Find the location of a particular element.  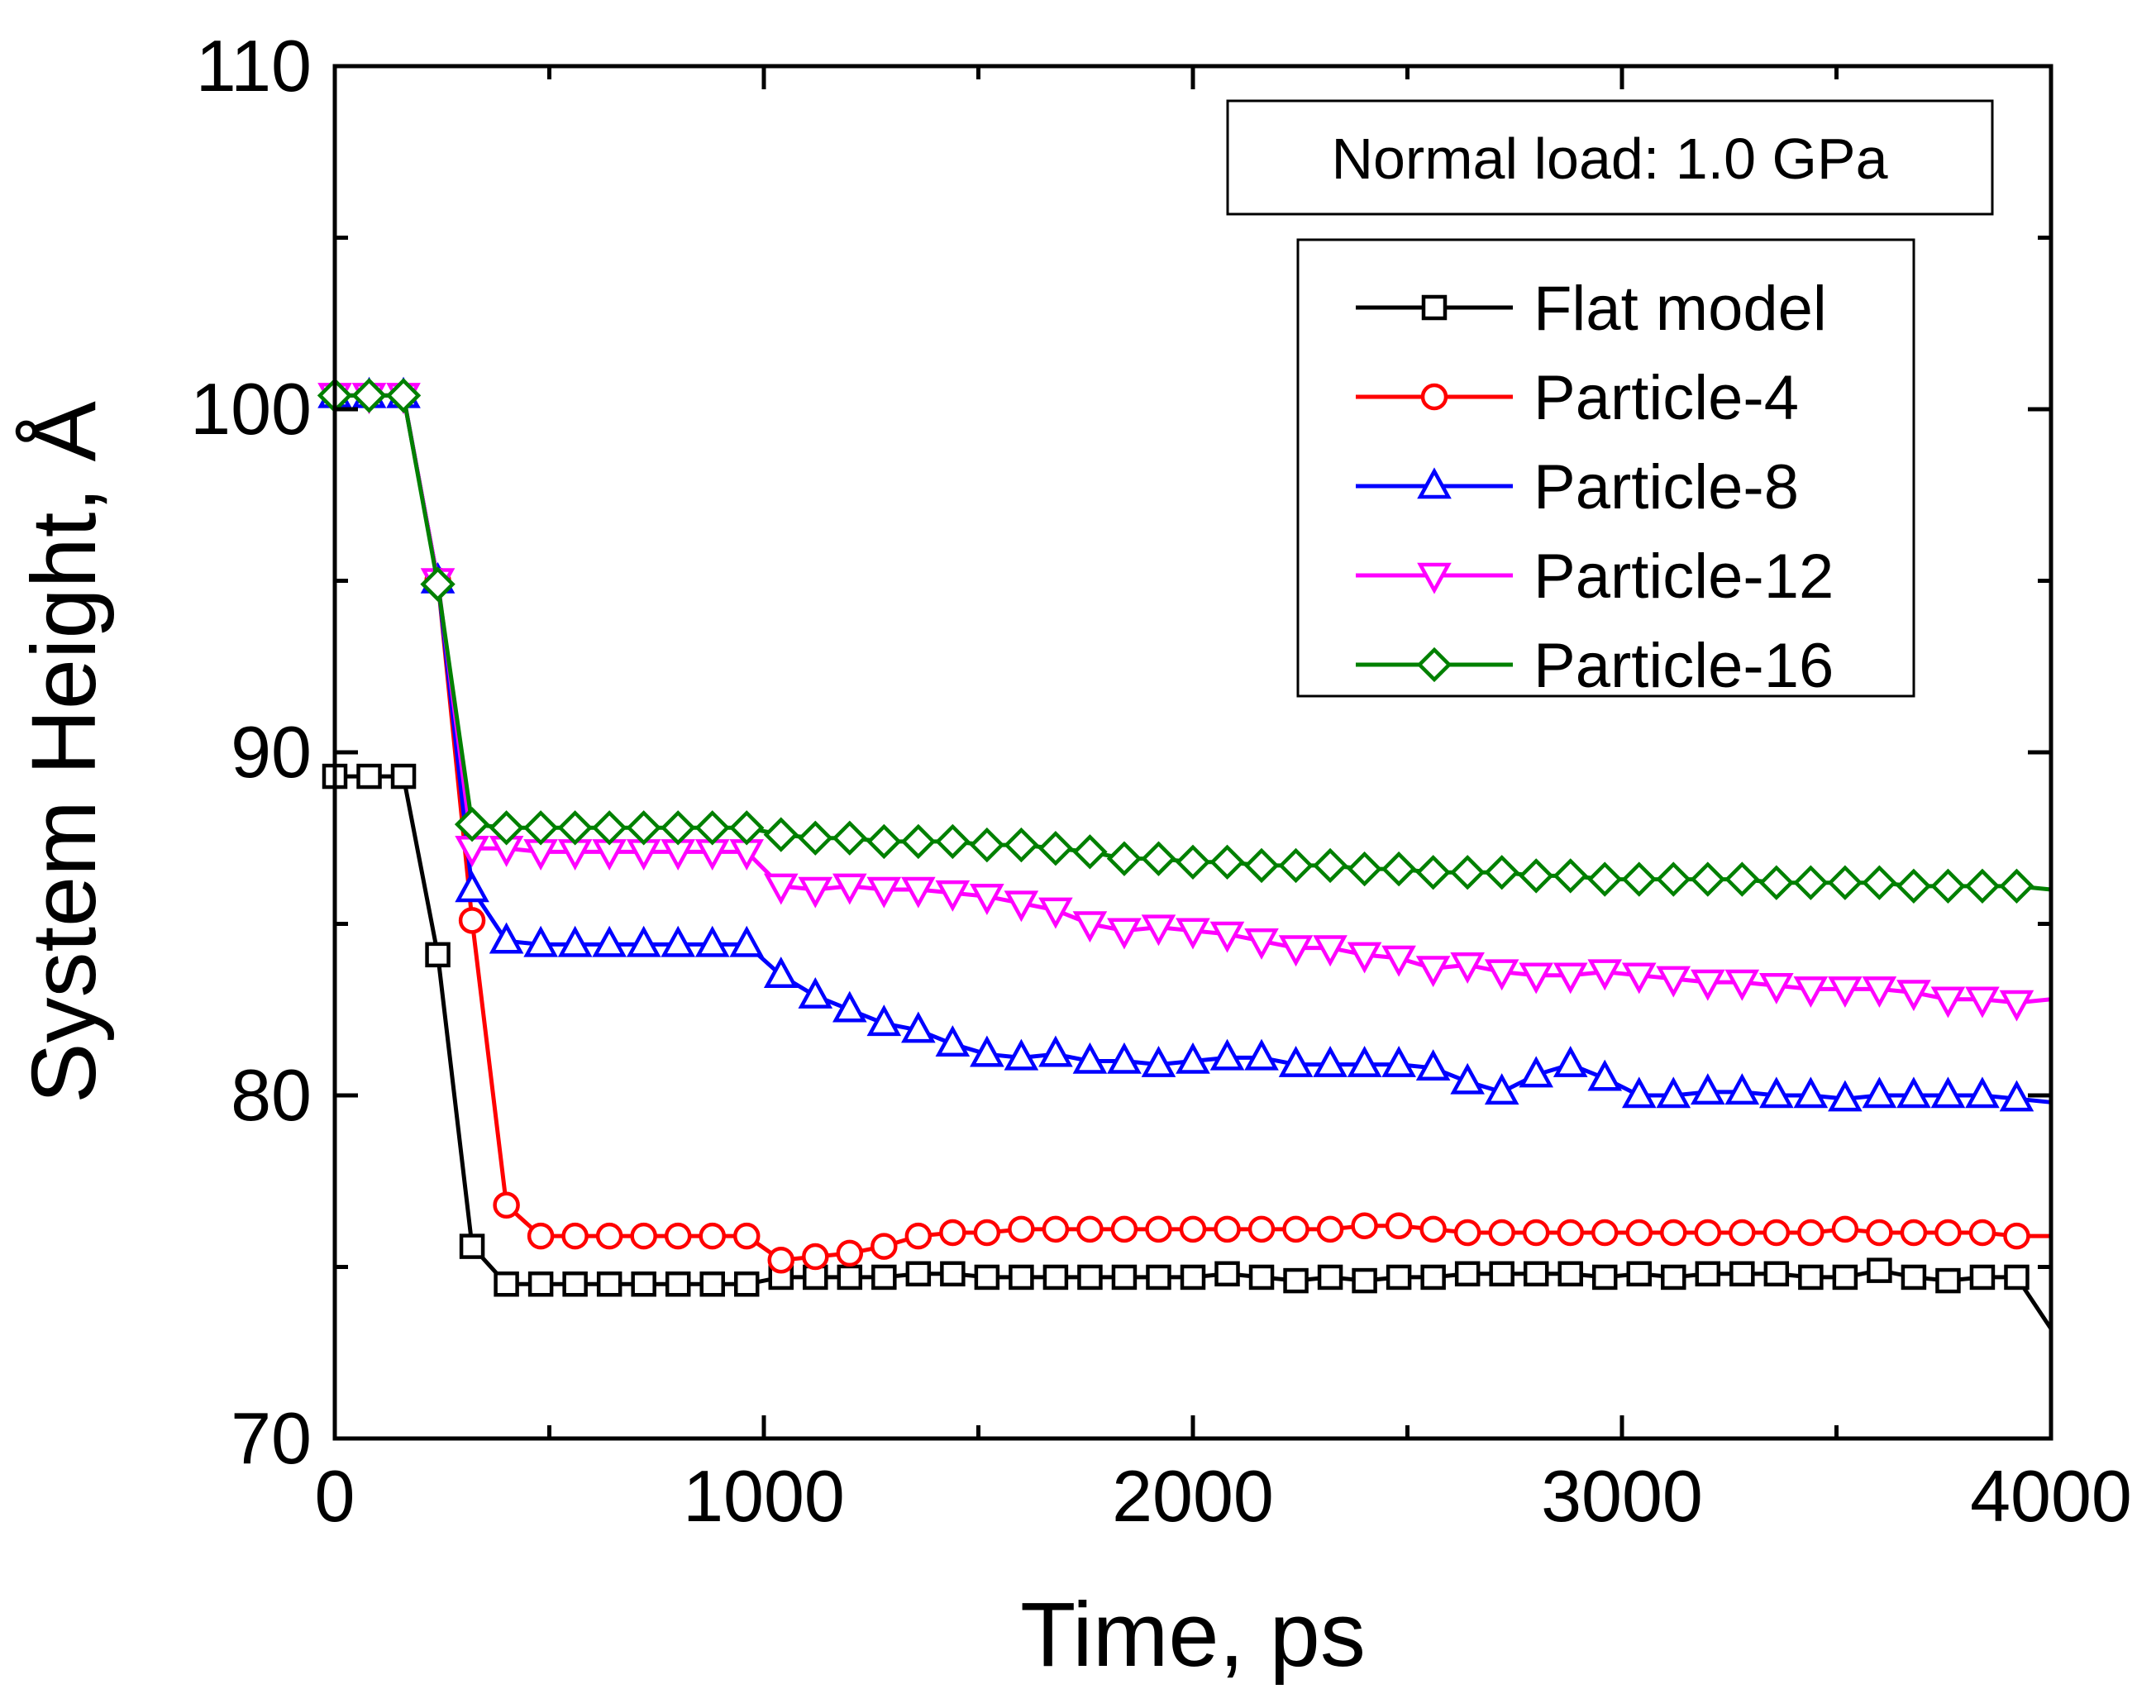

legend-marker is located at coordinates (1434, 307).